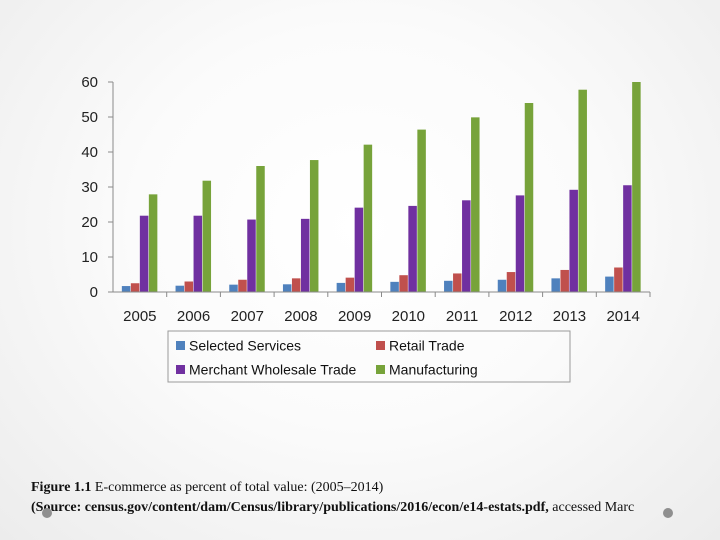  What do you see at coordinates (153, 243) in the screenshot?
I see `bar-manufacturing-2005` at bounding box center [153, 243].